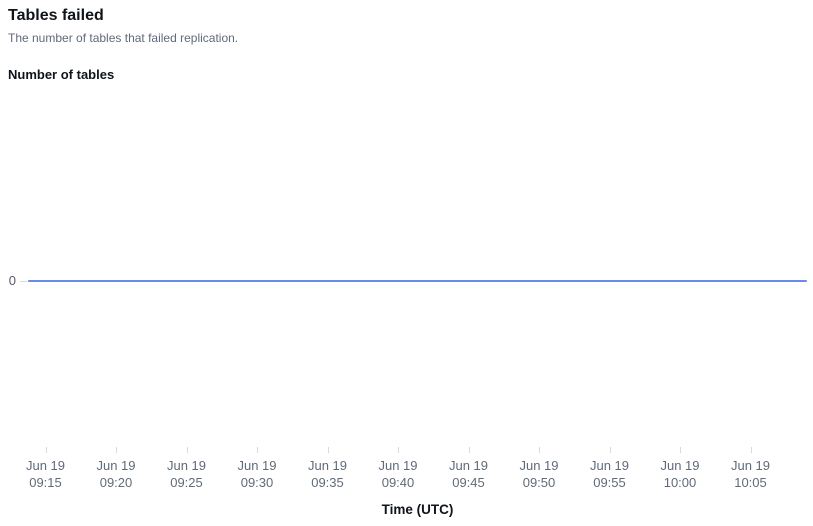 The height and width of the screenshot is (526, 813). What do you see at coordinates (46, 474) in the screenshot?
I see `x-axis-tick-label: Jun 19 09:15` at bounding box center [46, 474].